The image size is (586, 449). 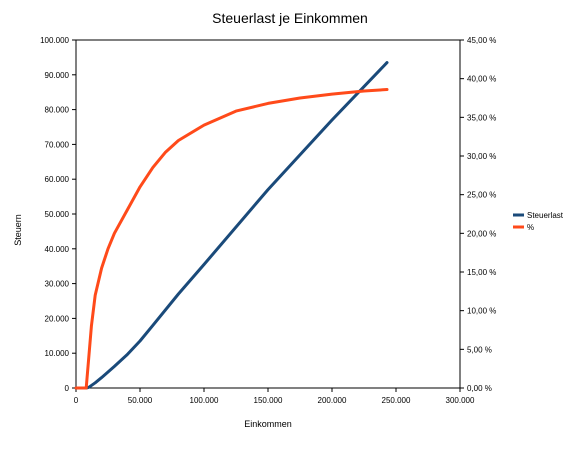 What do you see at coordinates (140, 400) in the screenshot?
I see `x-tick-label: 50.000` at bounding box center [140, 400].